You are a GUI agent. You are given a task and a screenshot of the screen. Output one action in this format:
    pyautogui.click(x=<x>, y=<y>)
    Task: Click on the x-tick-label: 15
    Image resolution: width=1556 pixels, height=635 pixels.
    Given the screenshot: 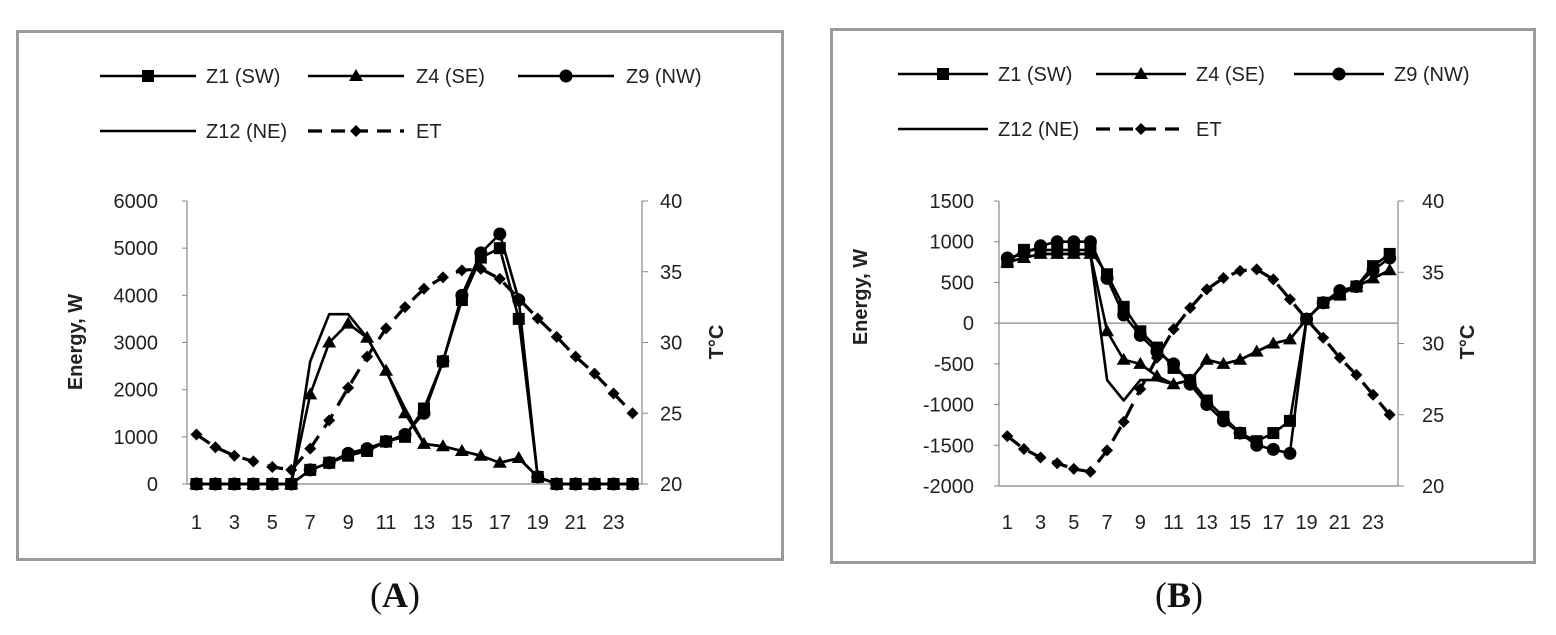 What is the action you would take?
    pyautogui.click(x=462, y=523)
    